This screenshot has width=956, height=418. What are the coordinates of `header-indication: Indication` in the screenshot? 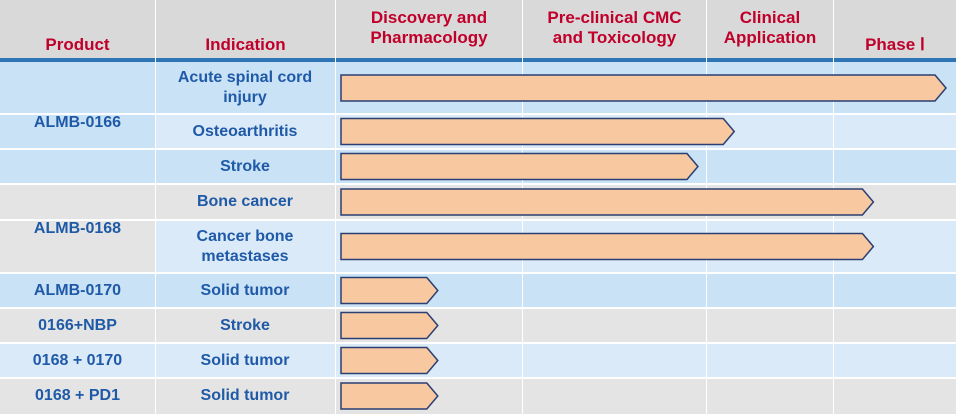 It's located at (245, 29).